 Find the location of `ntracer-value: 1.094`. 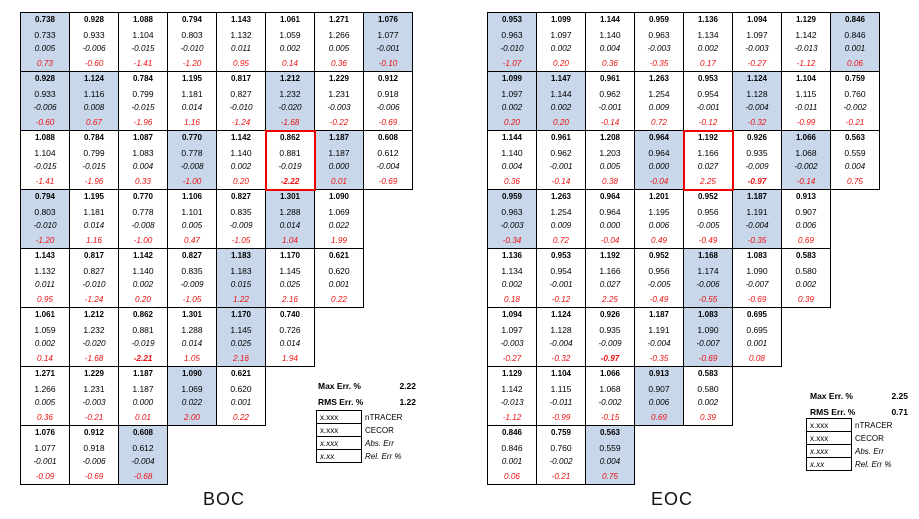

ntracer-value: 1.094 is located at coordinates (512, 315).